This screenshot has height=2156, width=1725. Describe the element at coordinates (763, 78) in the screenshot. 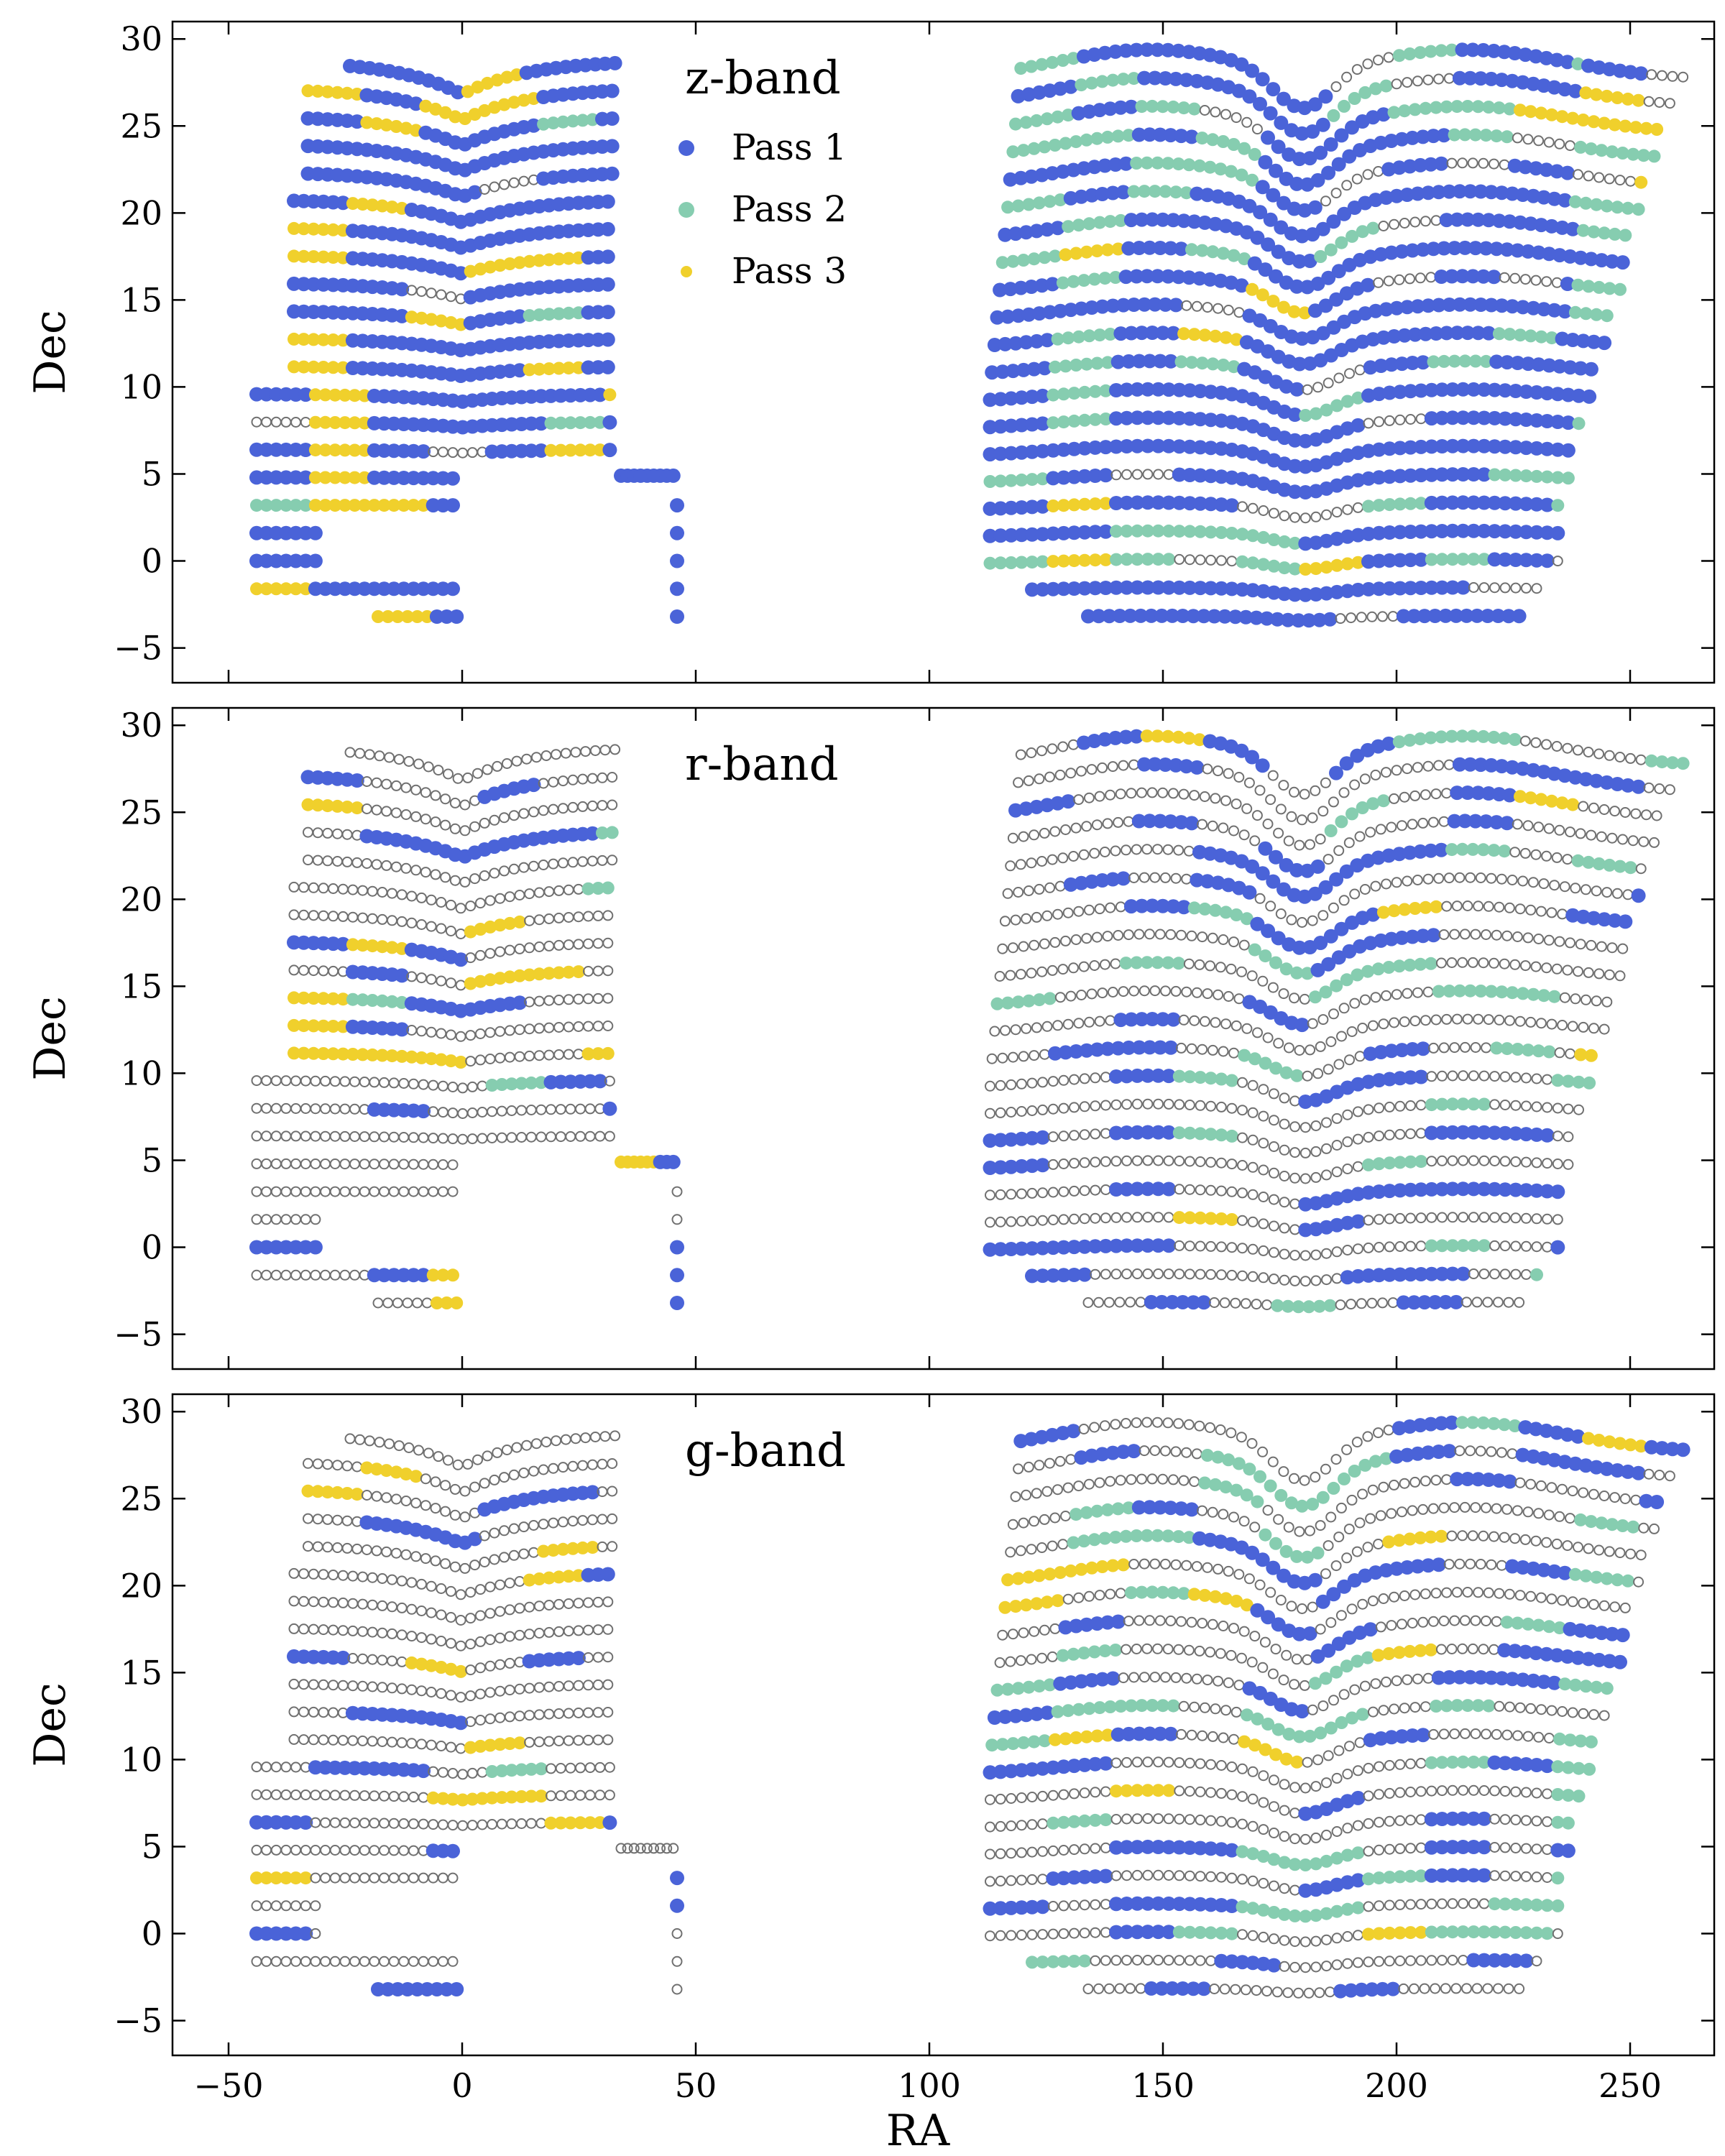

I see `band-label: z-band` at that location.